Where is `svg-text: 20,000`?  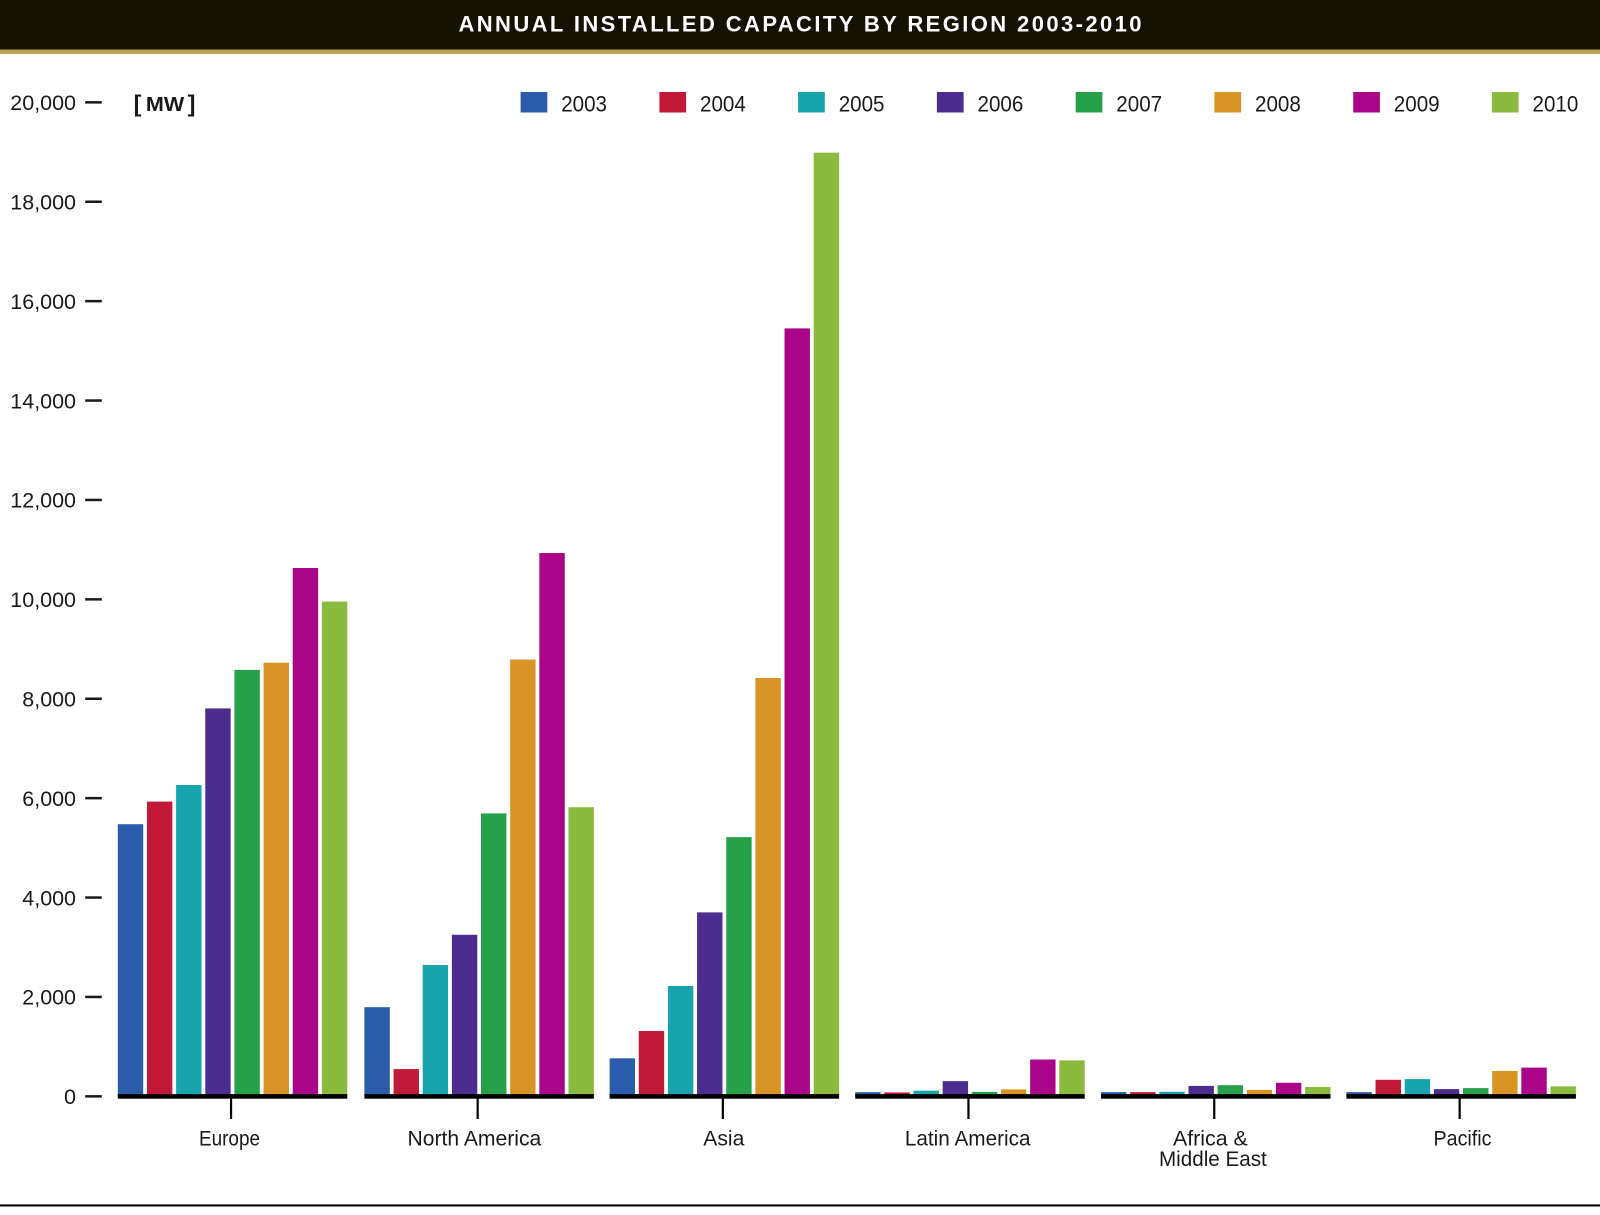 svg-text: 20,000 is located at coordinates (43, 103).